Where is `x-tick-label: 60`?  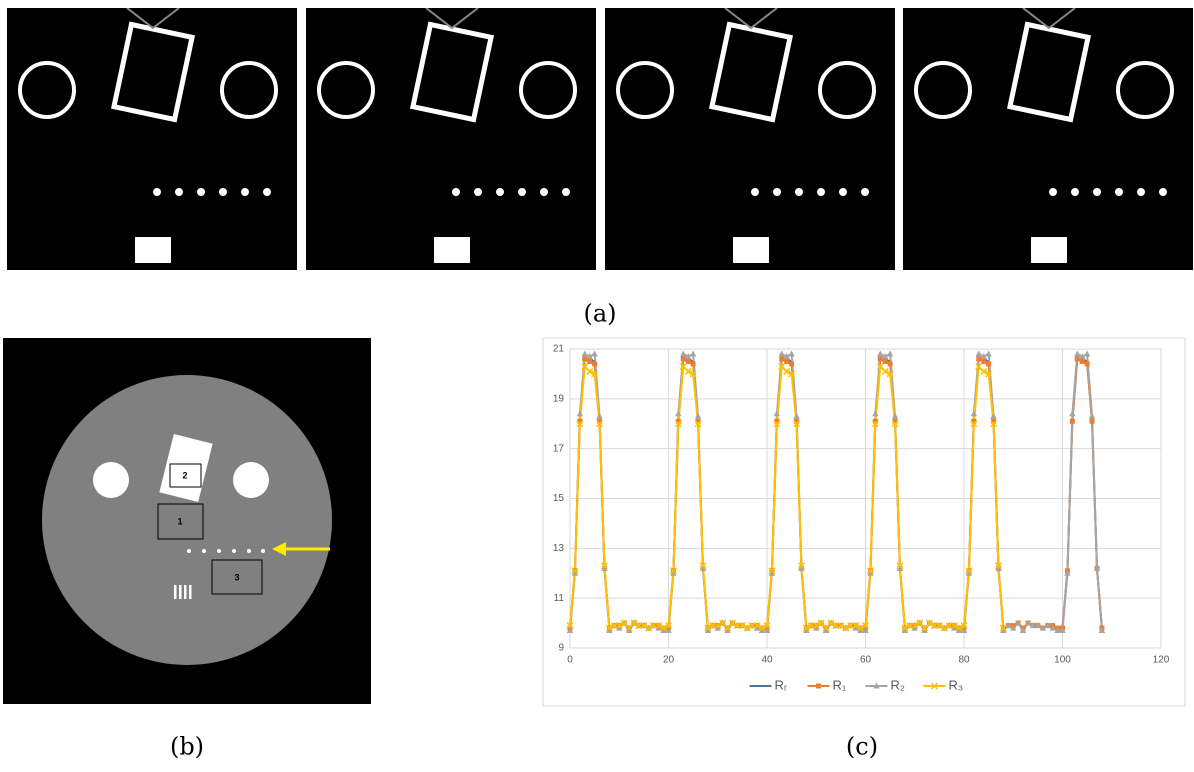 x-tick-label: 60 is located at coordinates (866, 660).